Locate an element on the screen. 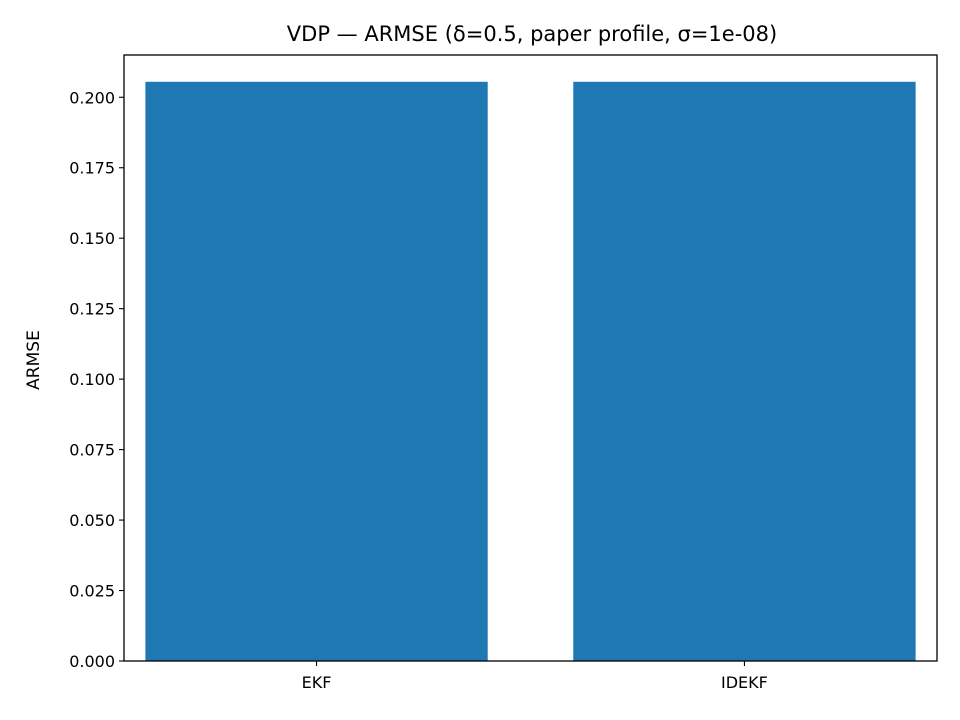 This screenshot has width=960, height=720. y-tick-label: 0.150 is located at coordinates (92, 238).